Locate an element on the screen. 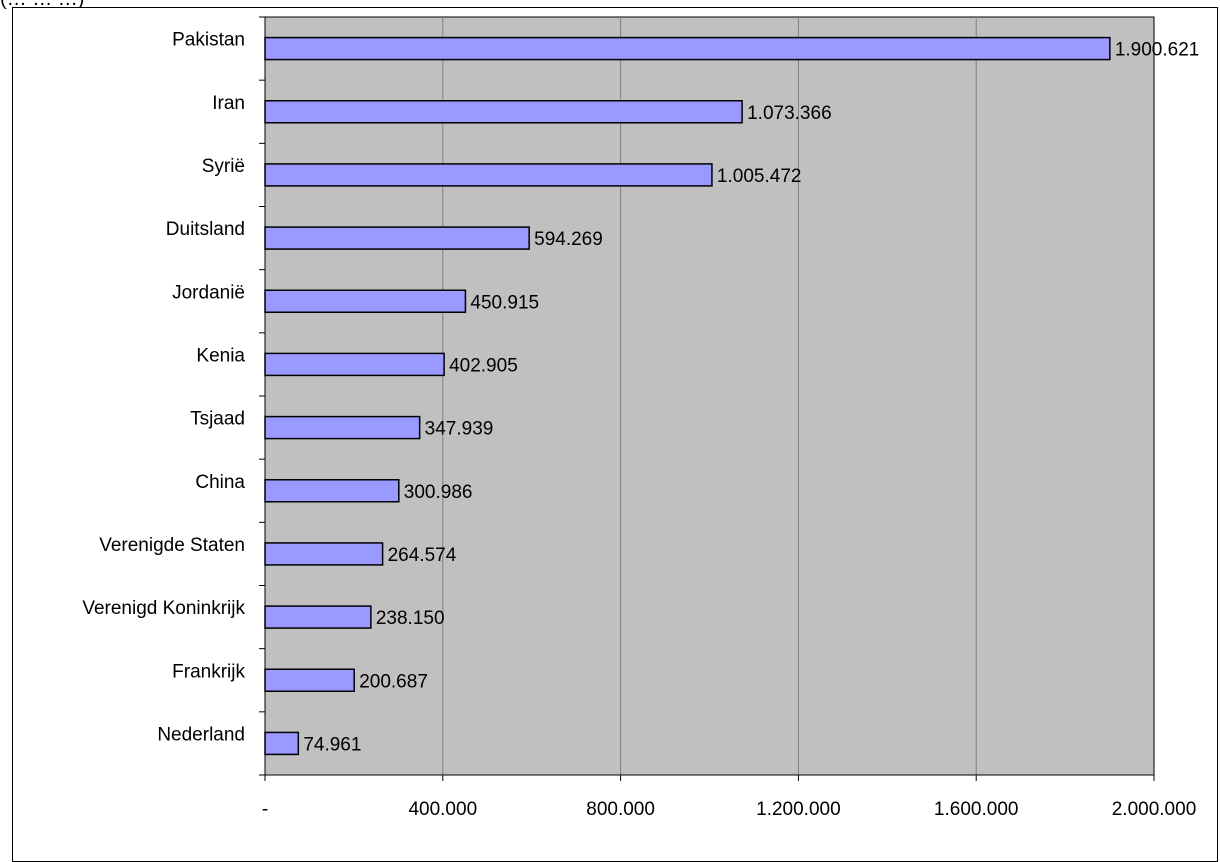 The width and height of the screenshot is (1220, 862). x-tick-label: 400.000 is located at coordinates (442, 809).